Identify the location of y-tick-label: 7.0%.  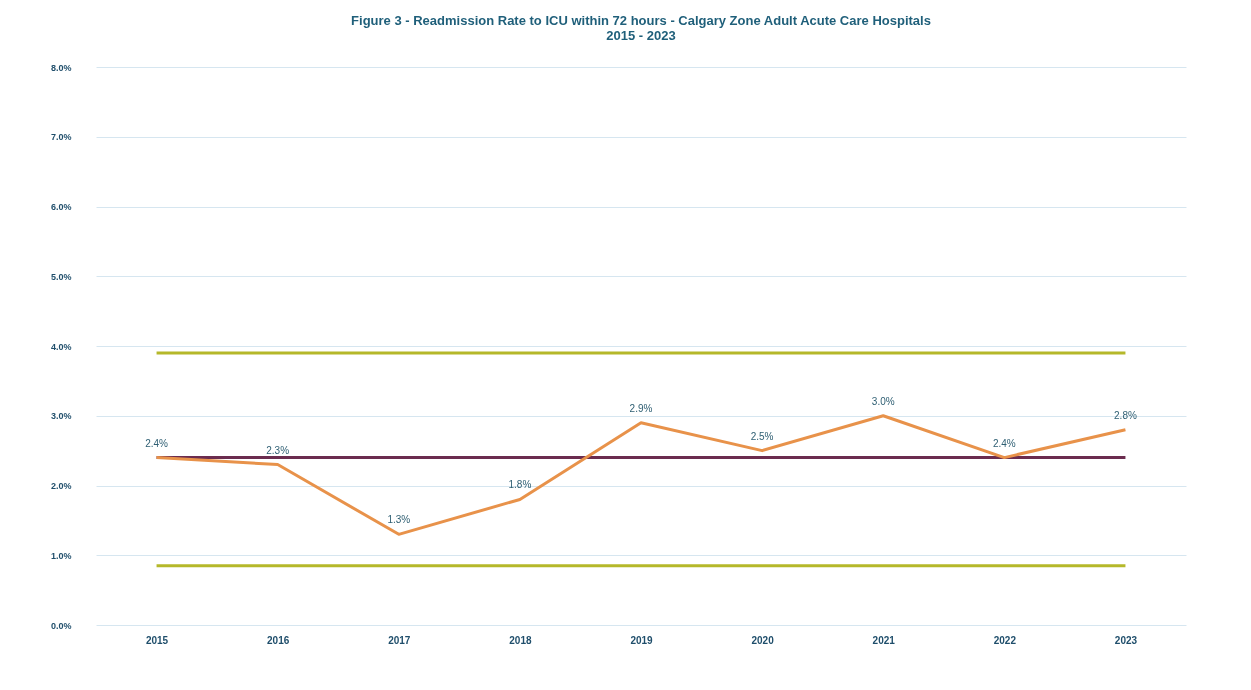
(61, 137).